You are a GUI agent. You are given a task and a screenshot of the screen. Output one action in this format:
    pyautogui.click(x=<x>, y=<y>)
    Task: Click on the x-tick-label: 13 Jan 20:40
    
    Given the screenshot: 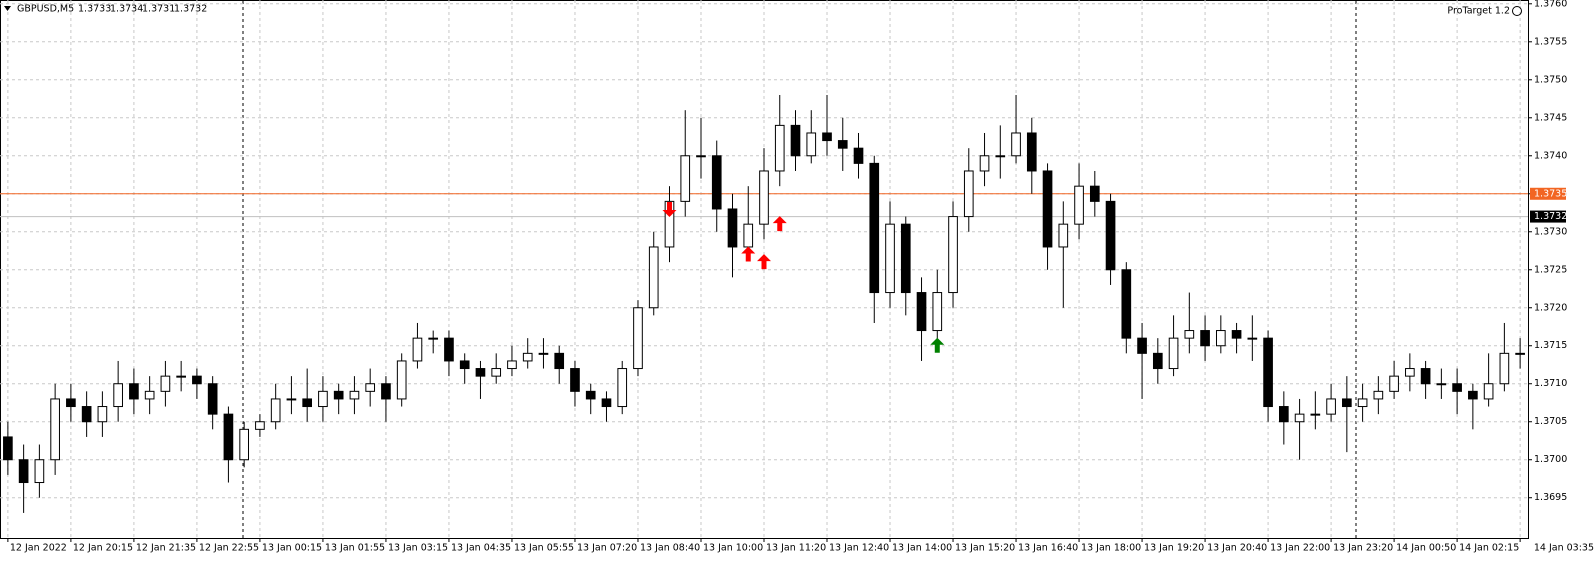 What is the action you would take?
    pyautogui.click(x=1237, y=548)
    